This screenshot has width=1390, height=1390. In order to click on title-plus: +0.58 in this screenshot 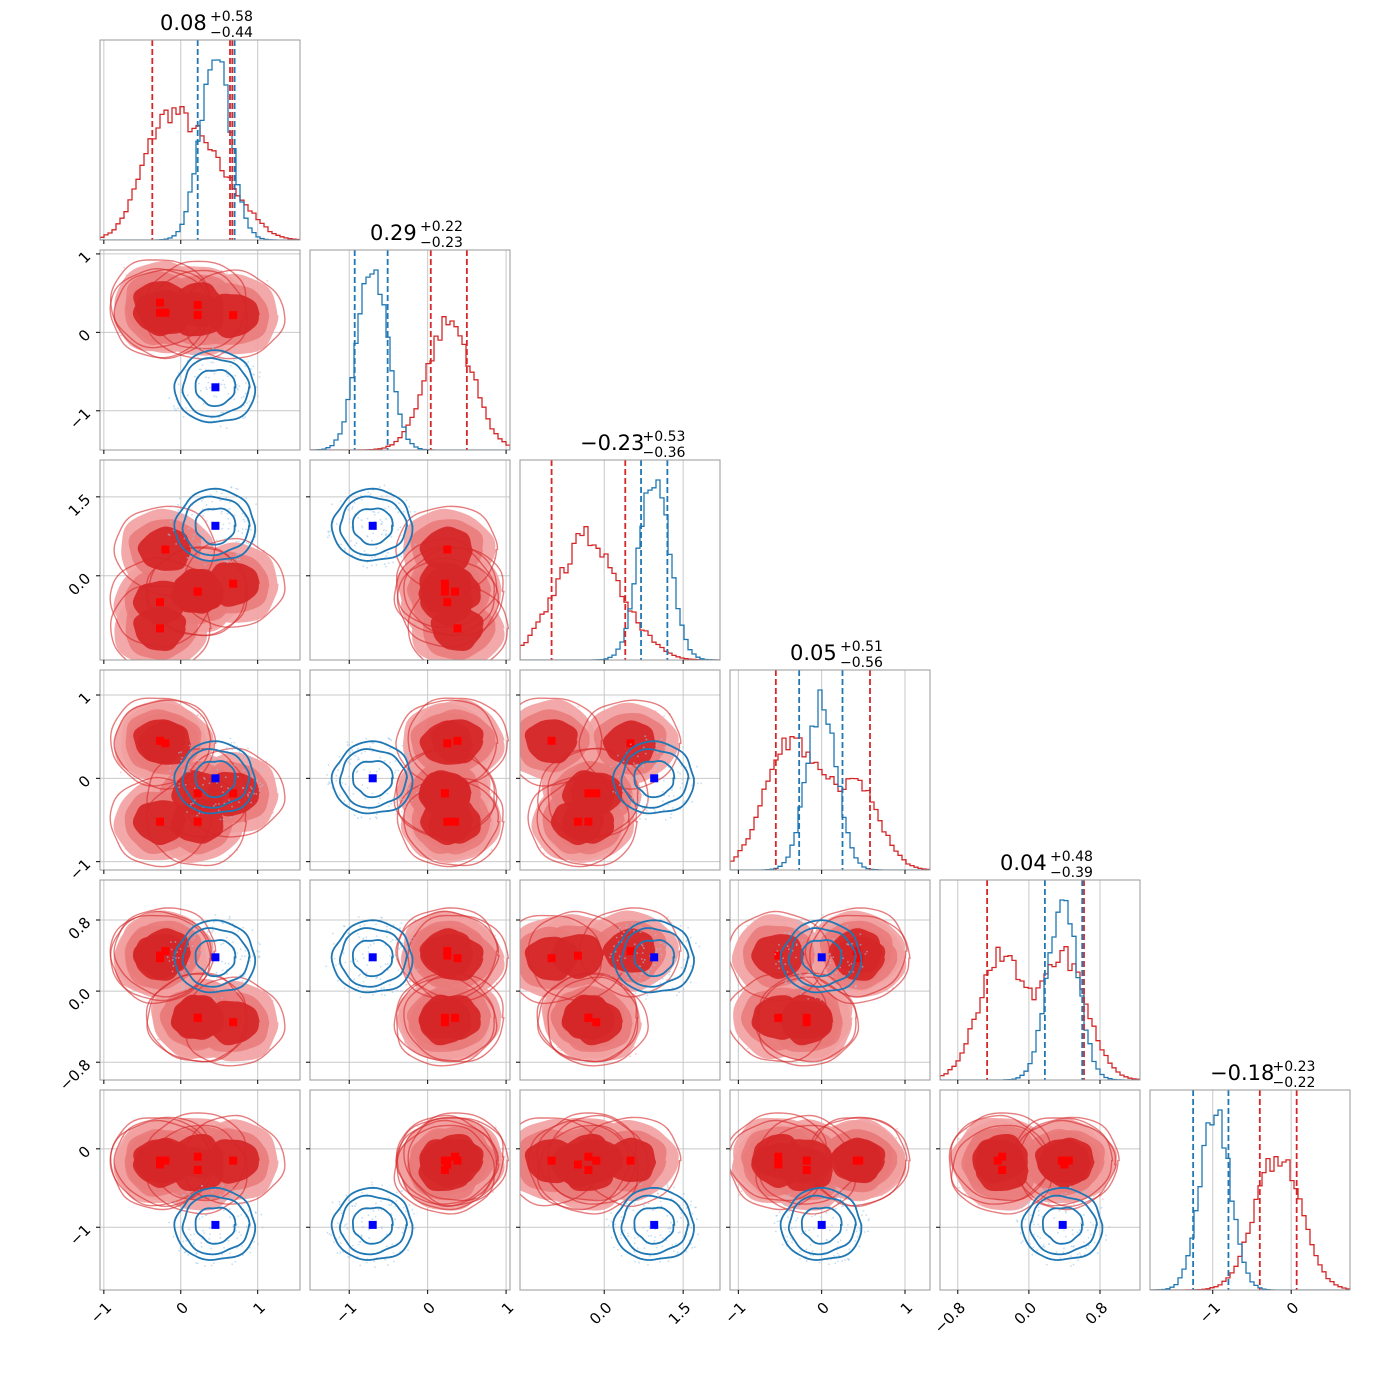, I will do `click(231, 17)`.